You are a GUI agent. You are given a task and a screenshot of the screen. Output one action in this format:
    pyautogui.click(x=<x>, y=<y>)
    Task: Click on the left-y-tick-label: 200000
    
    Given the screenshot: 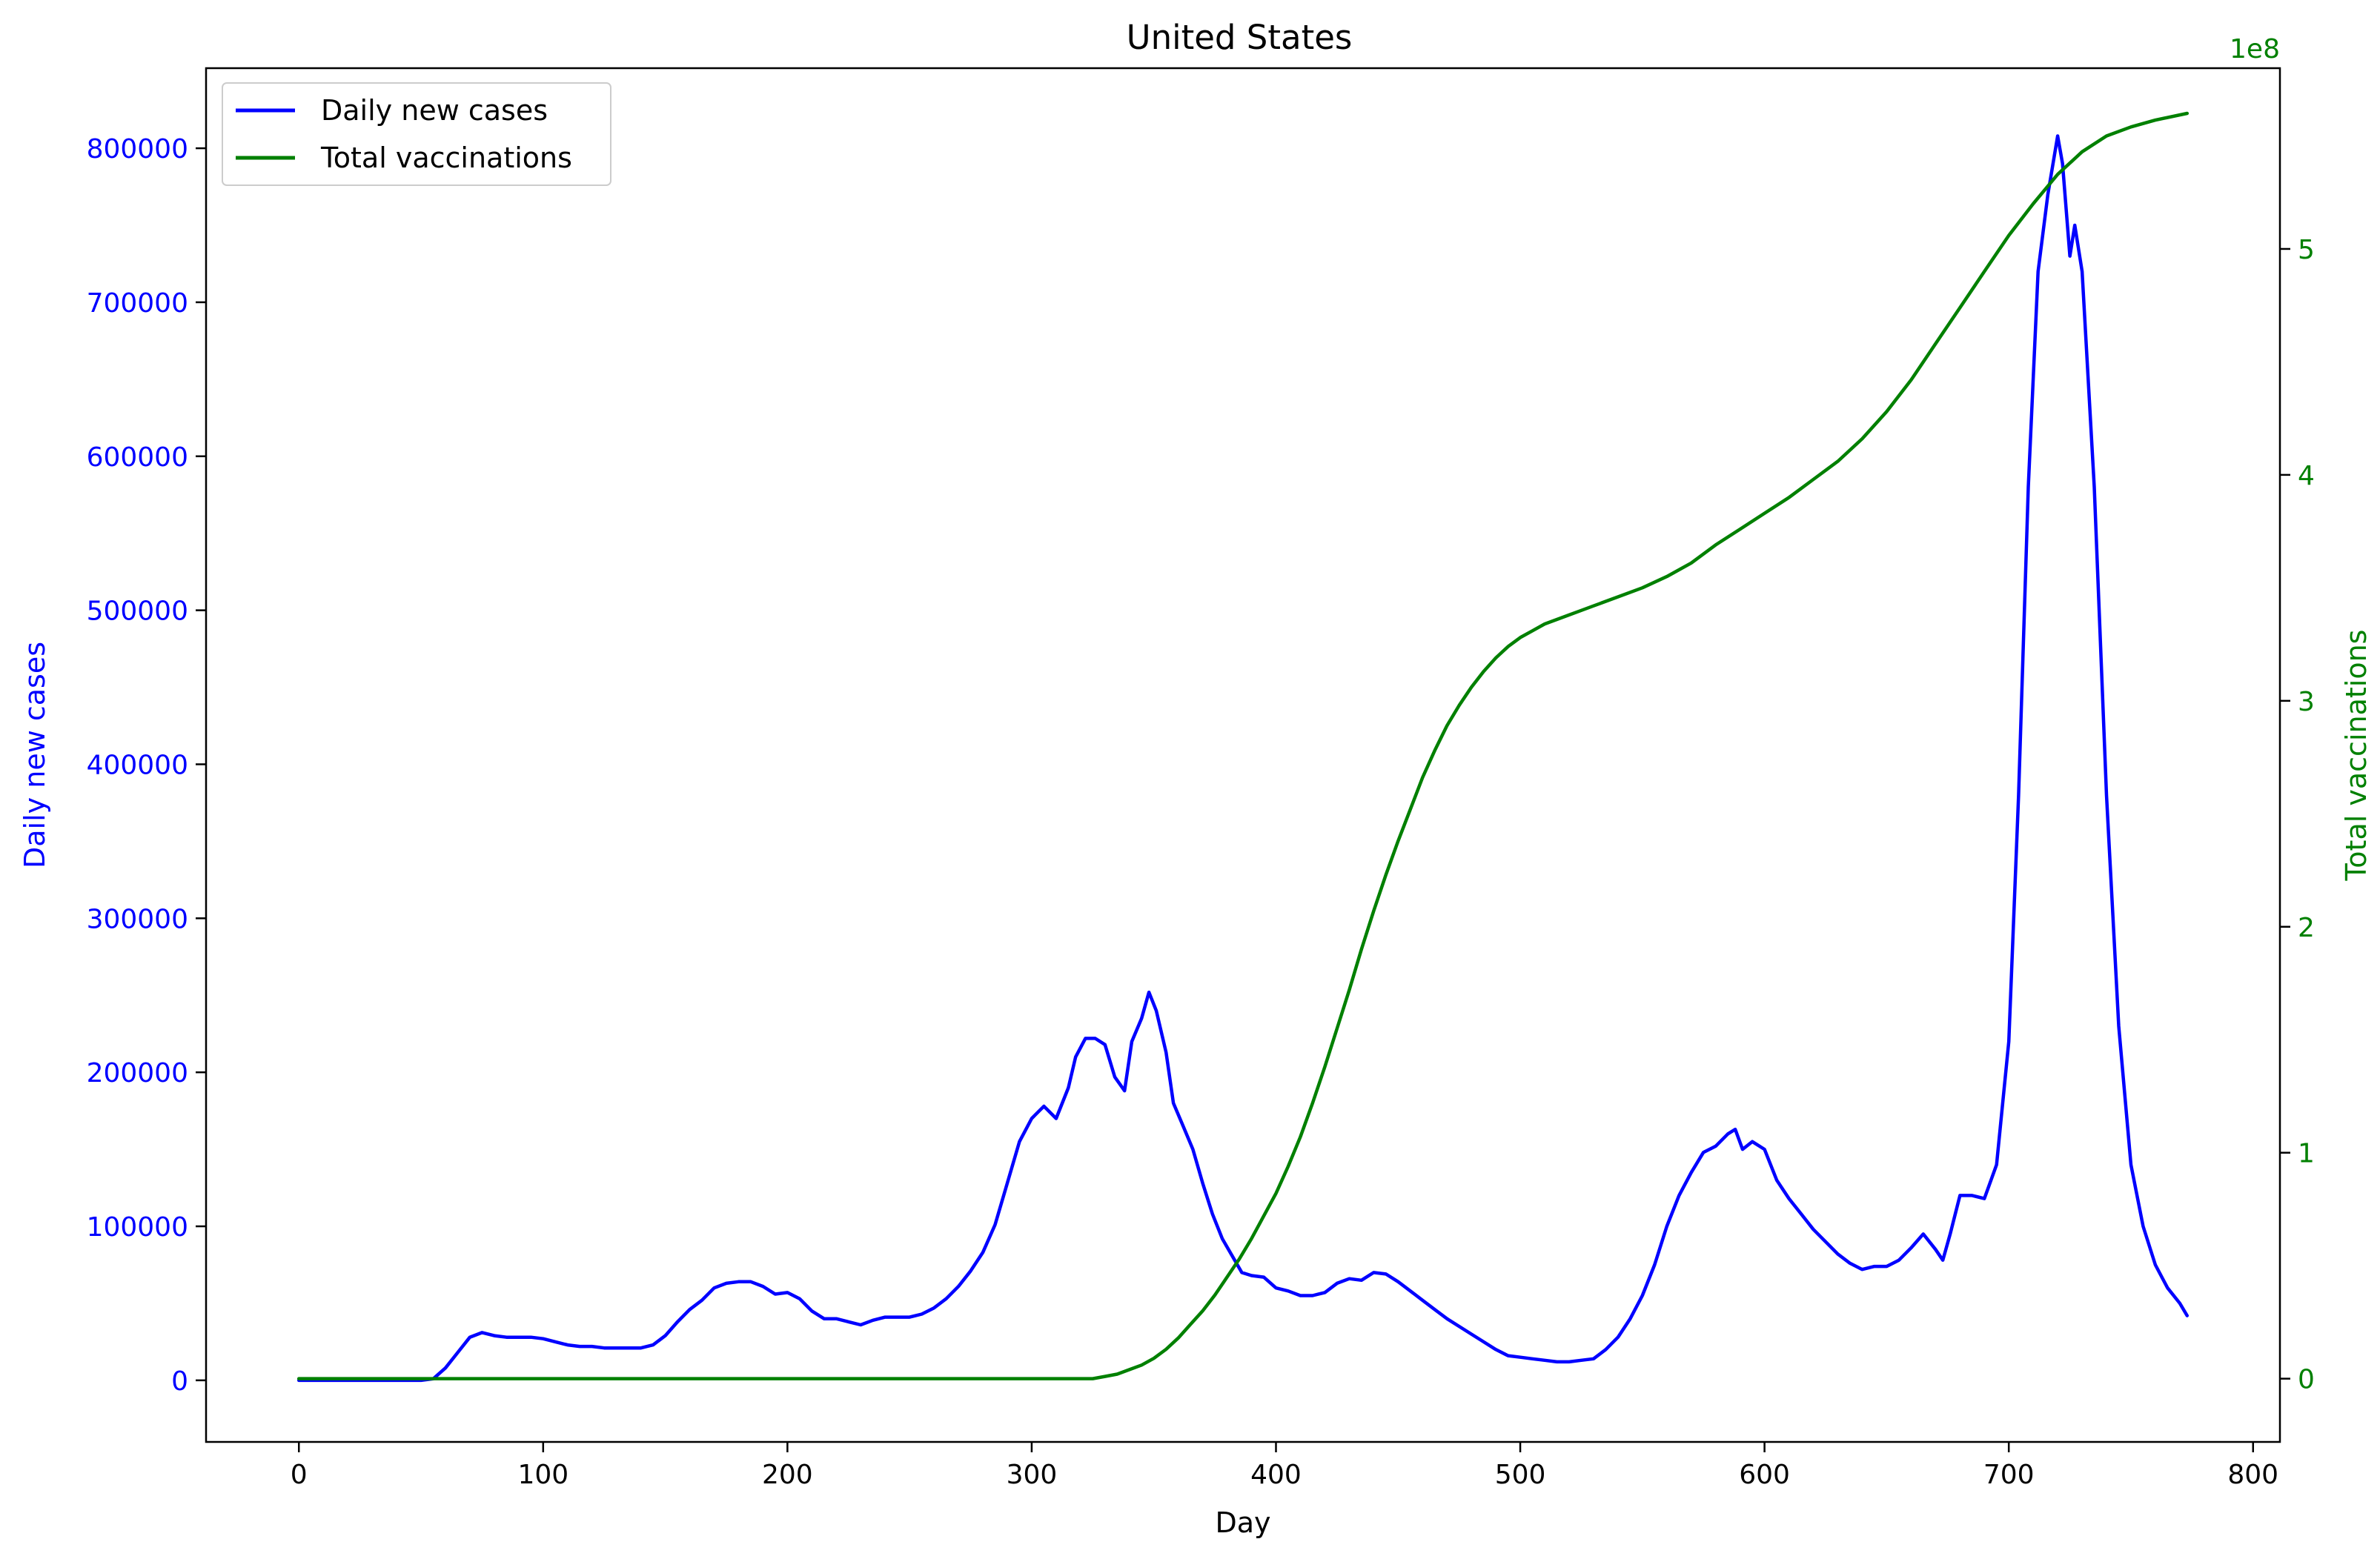 What is the action you would take?
    pyautogui.click(x=137, y=1073)
    